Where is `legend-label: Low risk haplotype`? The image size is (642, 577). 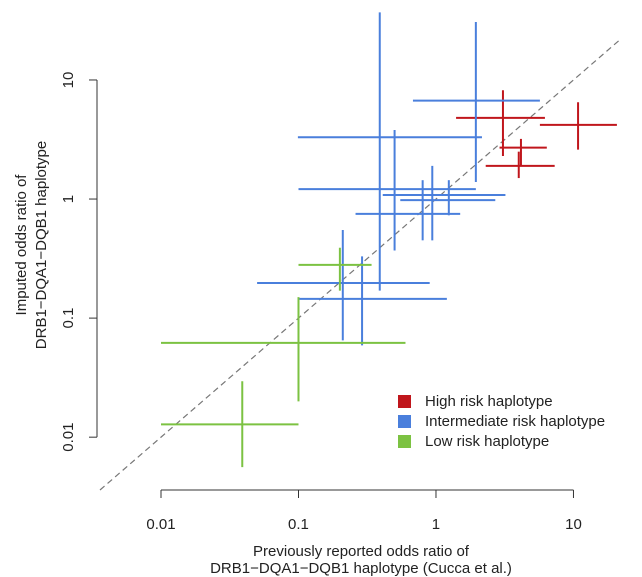
legend-label: Low risk haplotype is located at coordinates (487, 441).